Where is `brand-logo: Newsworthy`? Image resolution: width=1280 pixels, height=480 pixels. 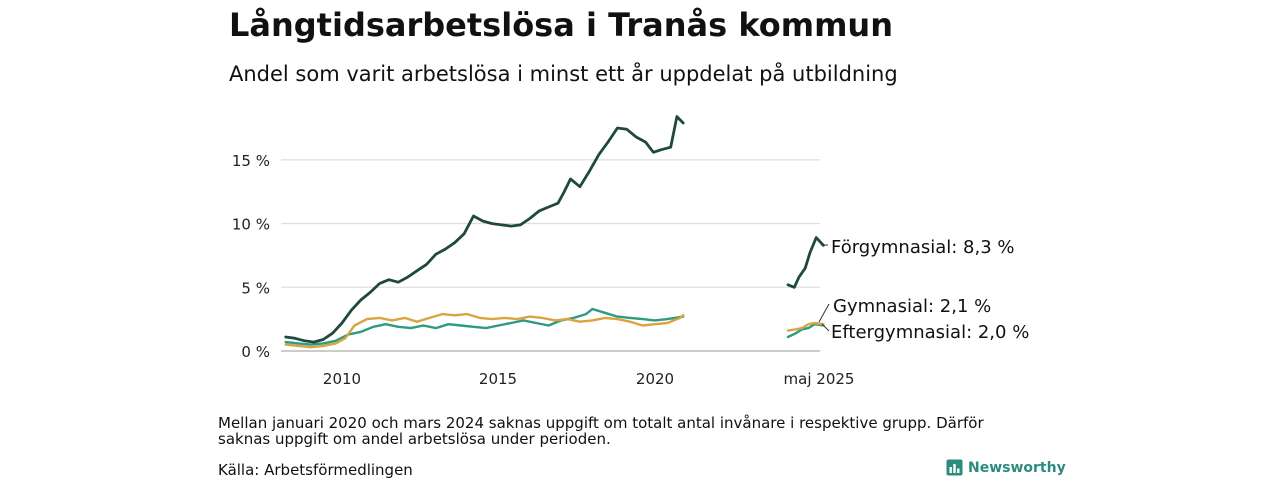
brand-logo: Newsworthy is located at coordinates (1006, 467).